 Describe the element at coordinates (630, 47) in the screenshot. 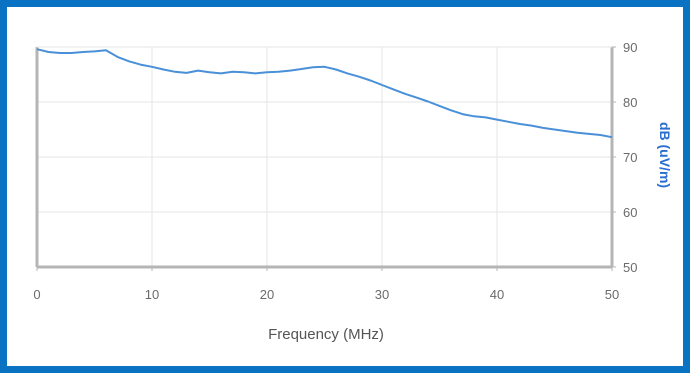

I see `y-tick-label-90: 90` at that location.